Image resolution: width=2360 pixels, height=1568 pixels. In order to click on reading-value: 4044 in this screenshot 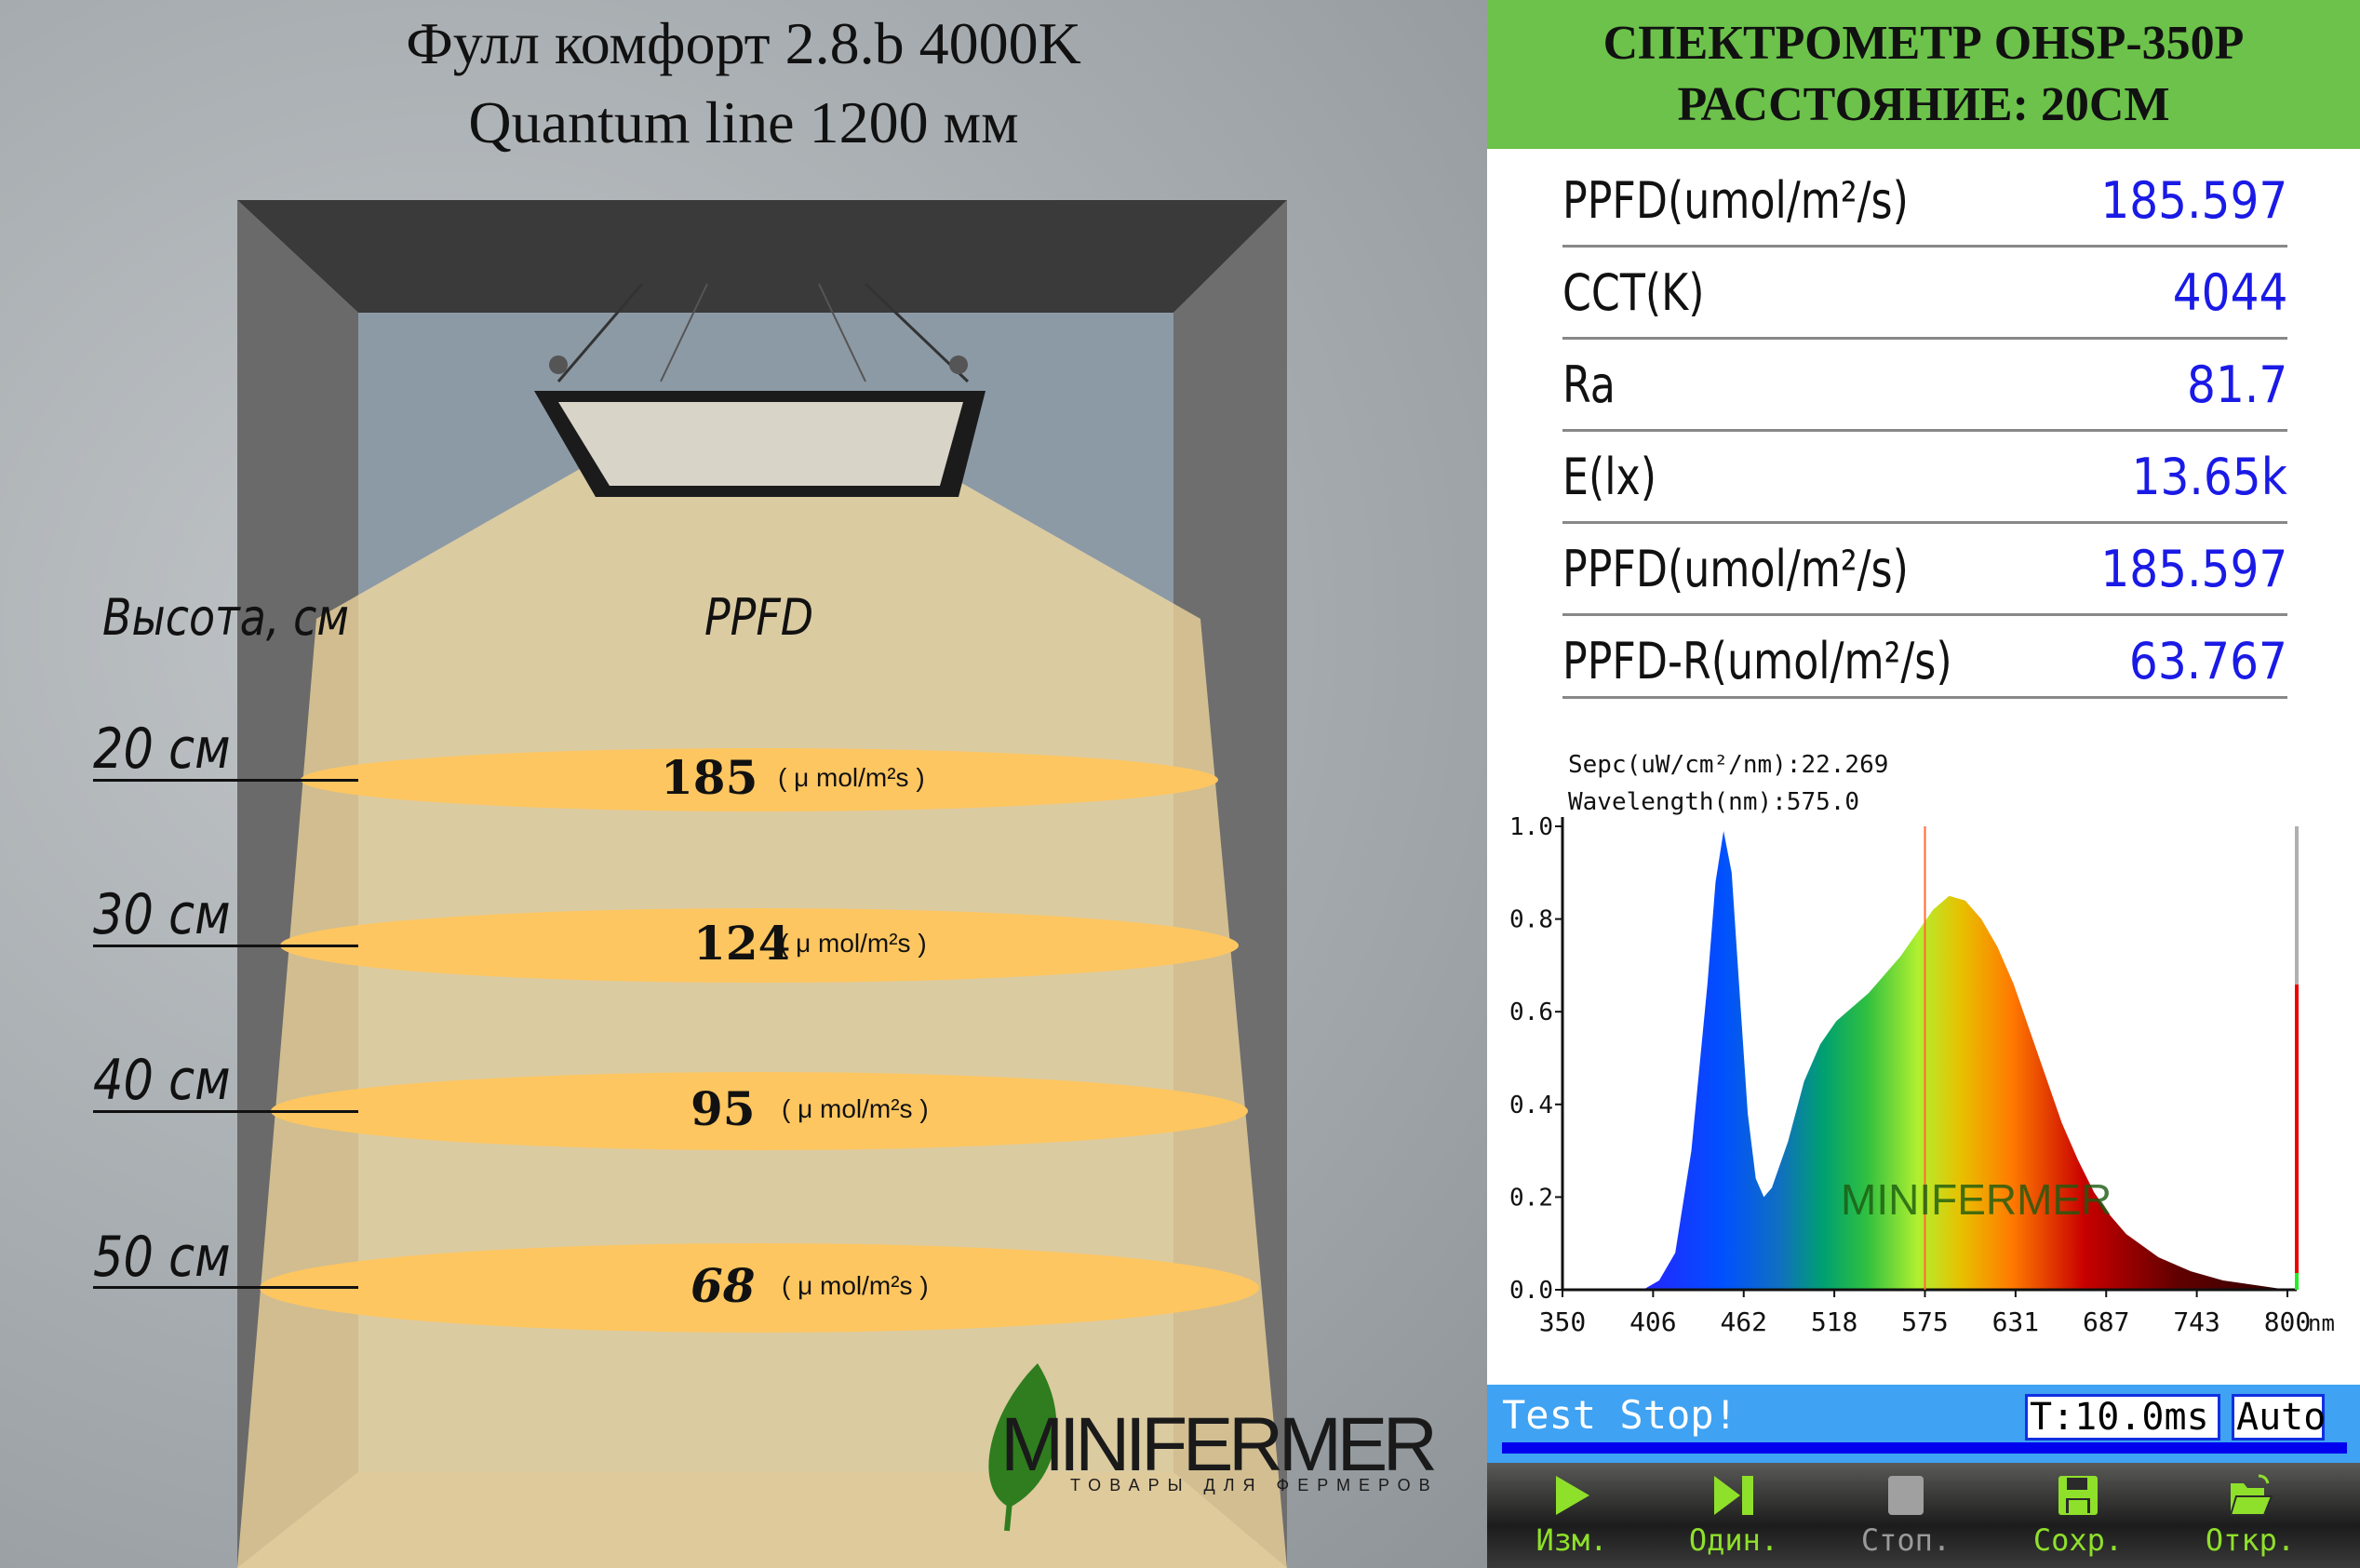, I will do `click(2229, 292)`.